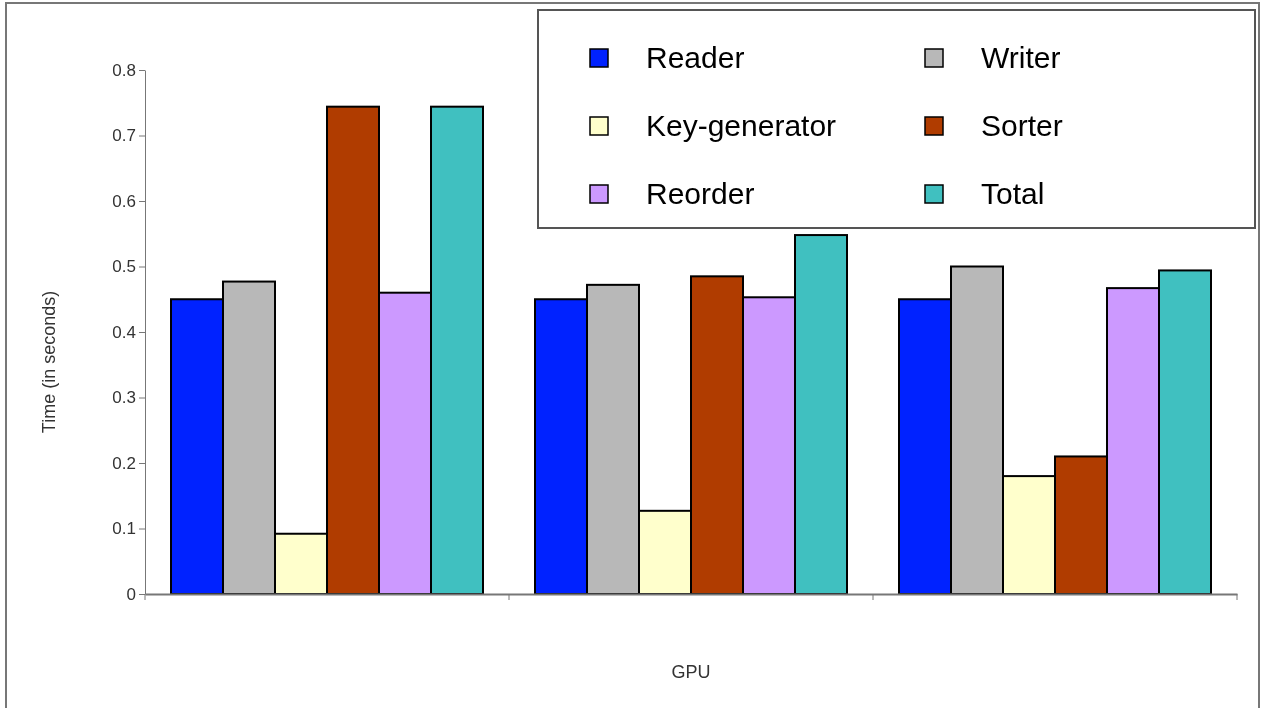 Image resolution: width=1263 pixels, height=708 pixels. I want to click on y-axis-title: Time (in seconds), so click(49, 362).